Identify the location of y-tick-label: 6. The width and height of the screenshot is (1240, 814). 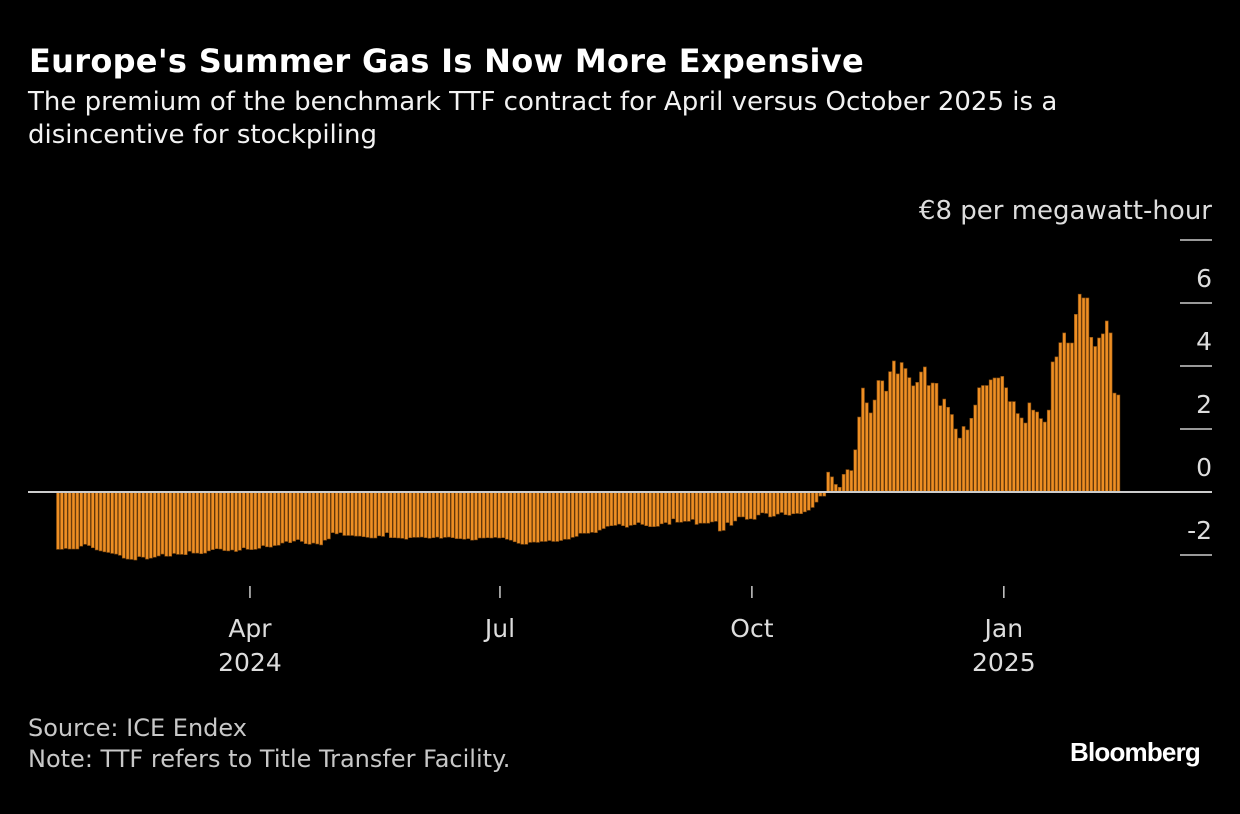
(1204, 278).